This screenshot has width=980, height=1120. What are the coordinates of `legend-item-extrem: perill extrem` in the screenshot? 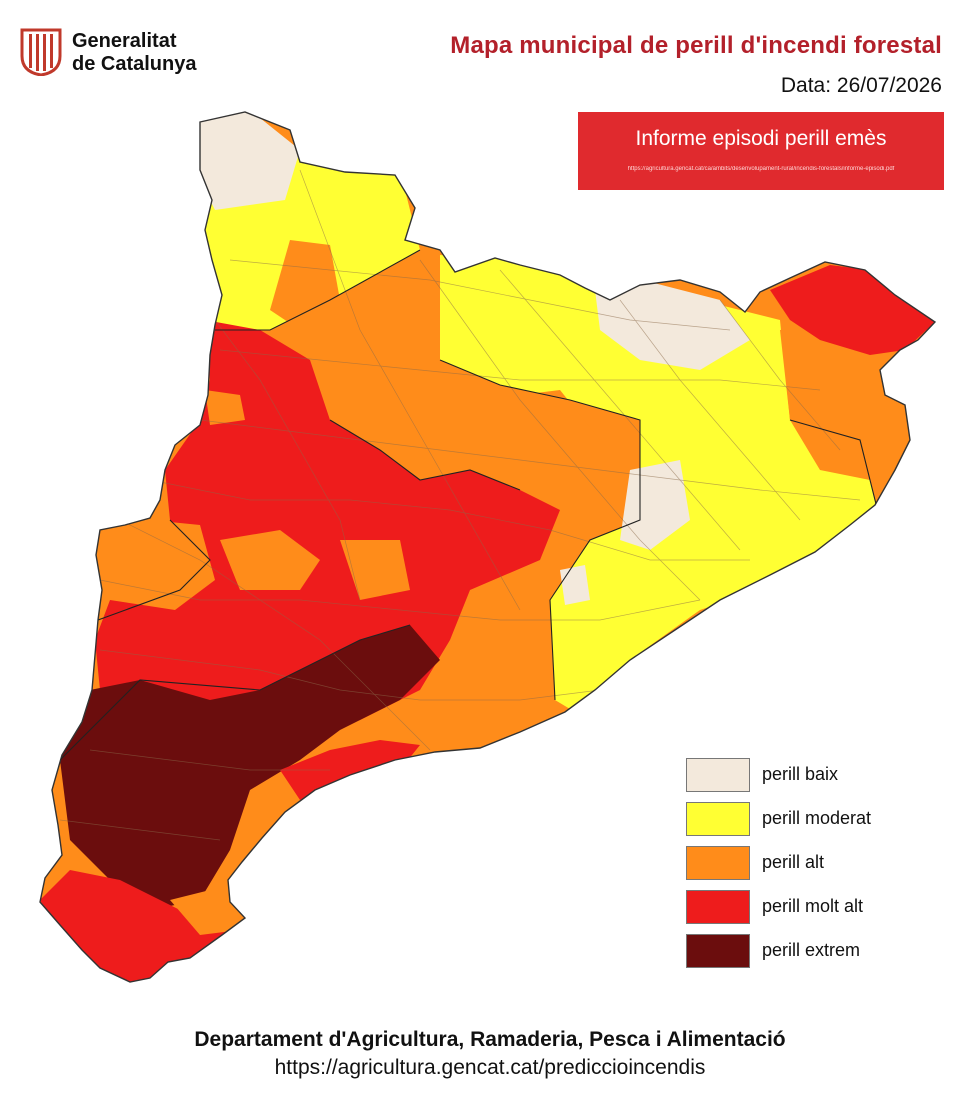 It's located at (806, 952).